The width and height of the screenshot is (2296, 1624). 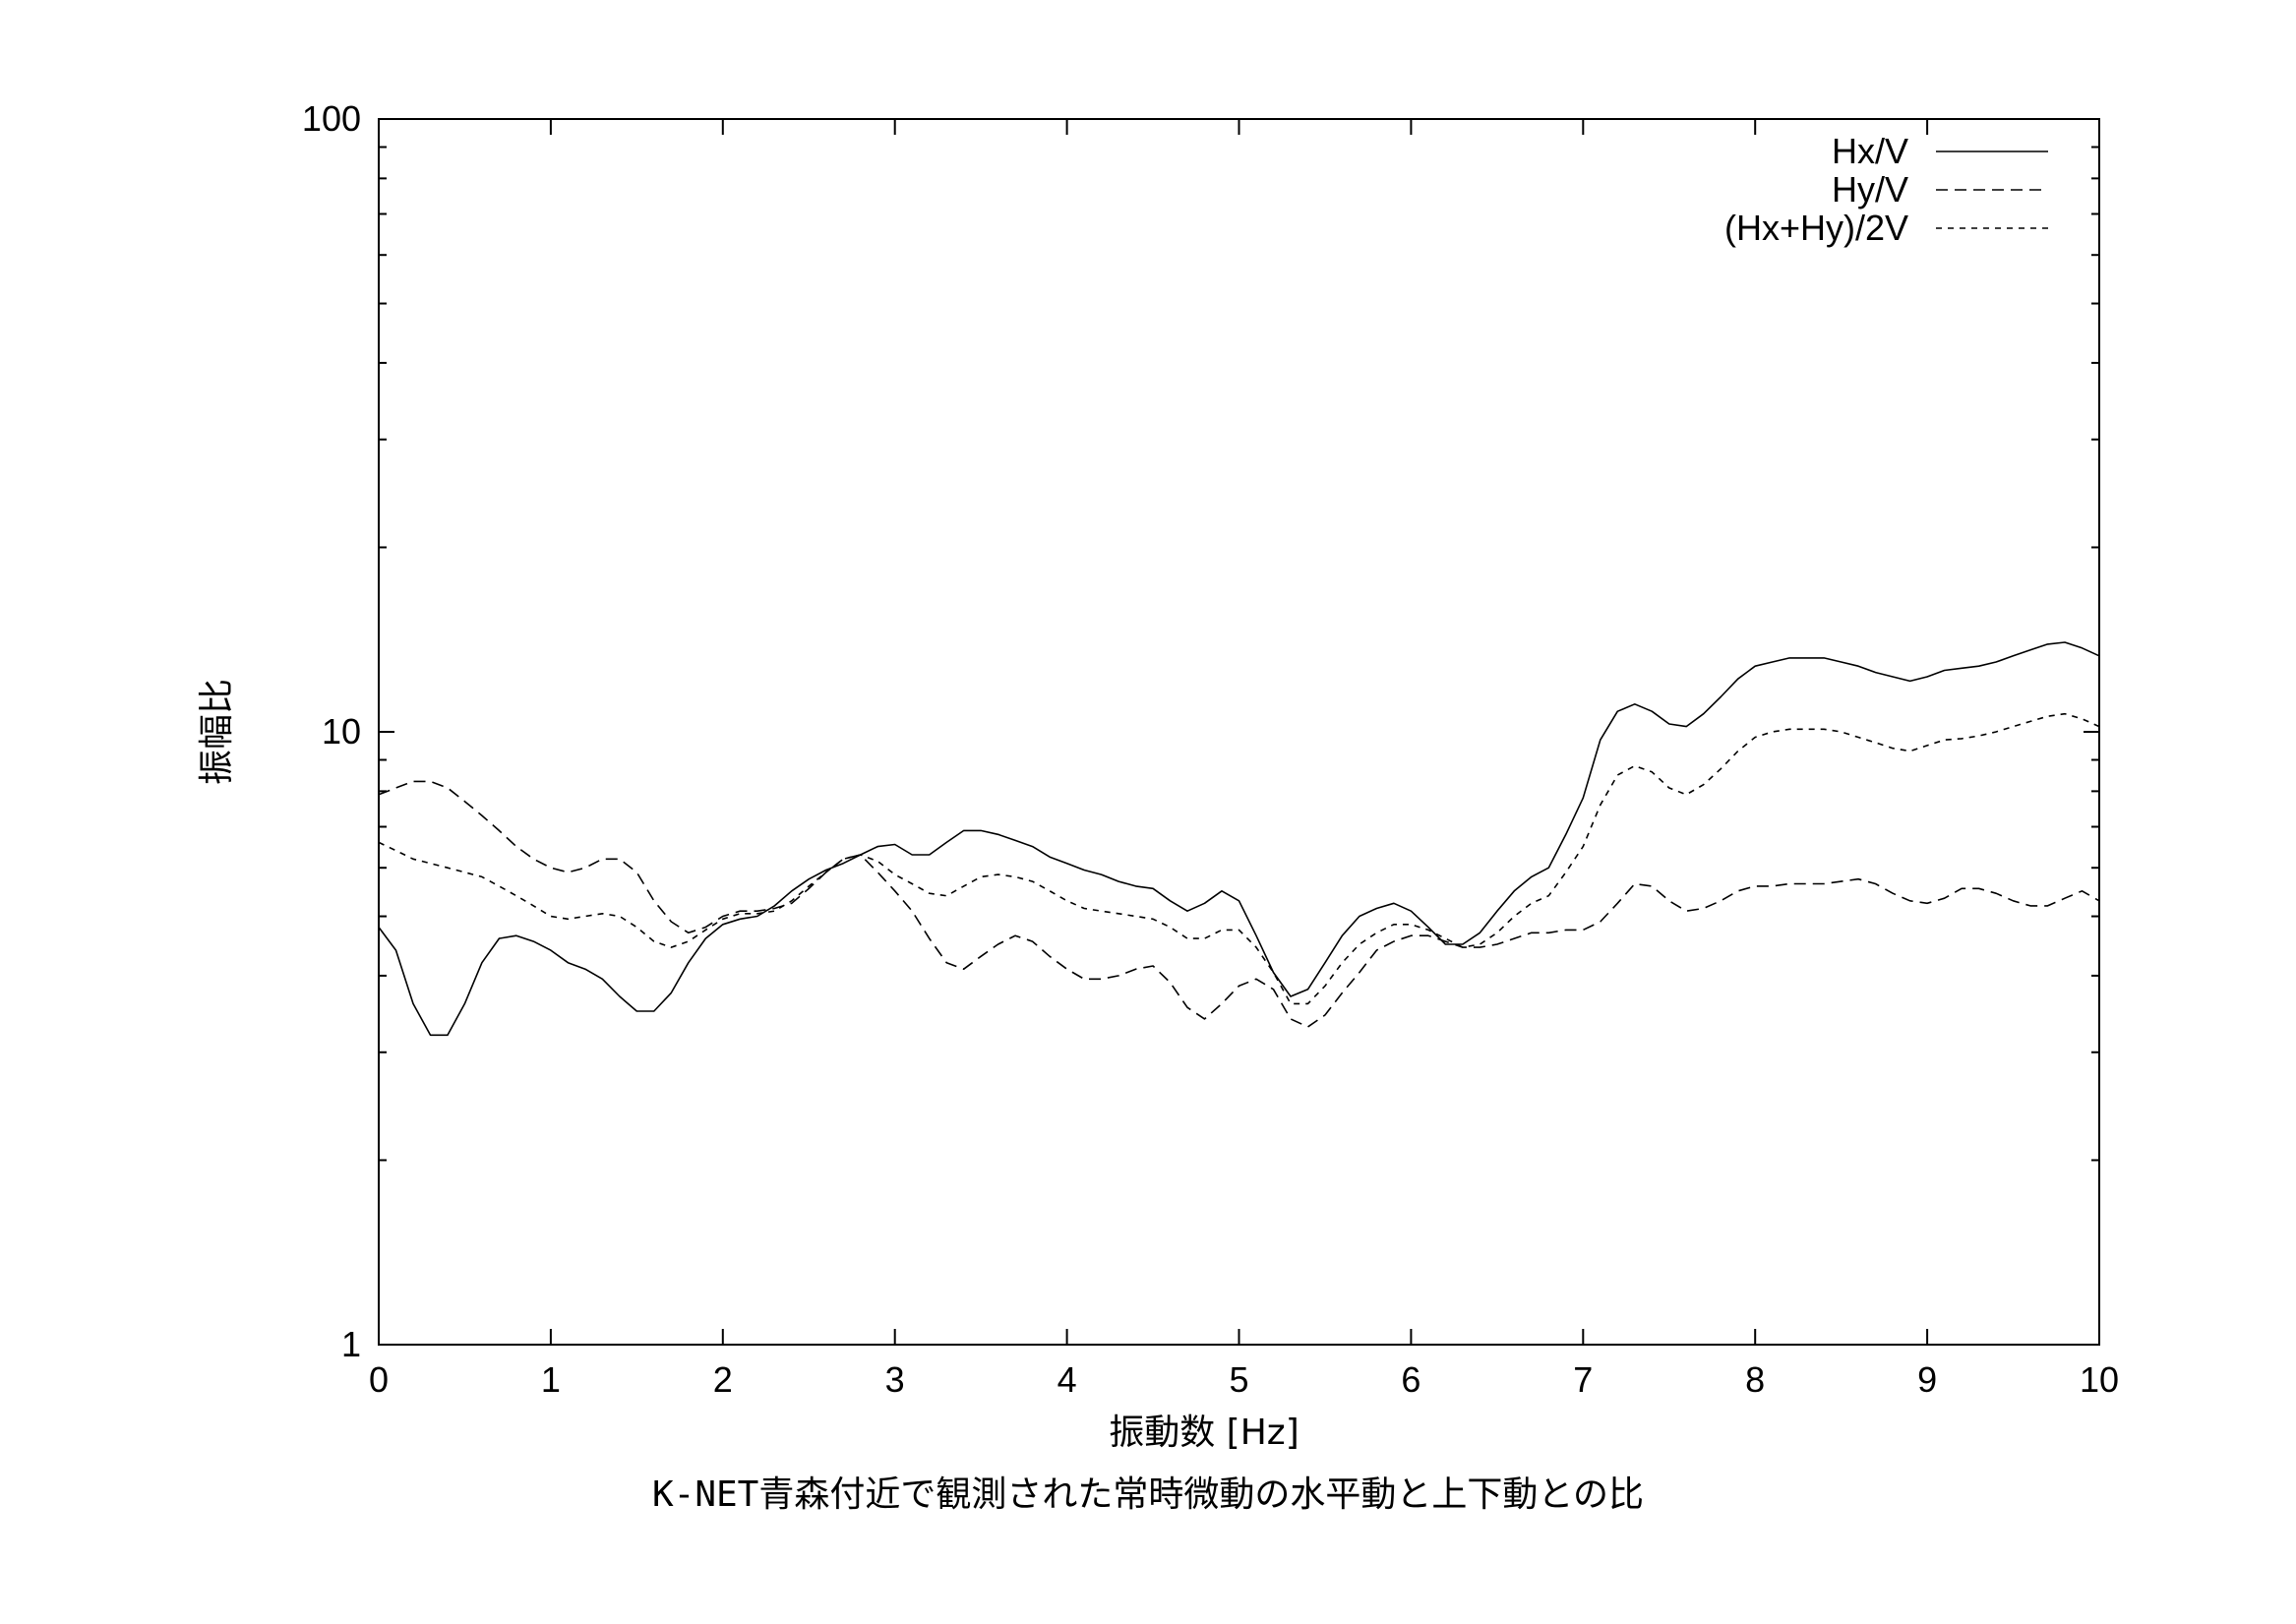 What do you see at coordinates (341, 731) in the screenshot?
I see `y-tick-label: 10` at bounding box center [341, 731].